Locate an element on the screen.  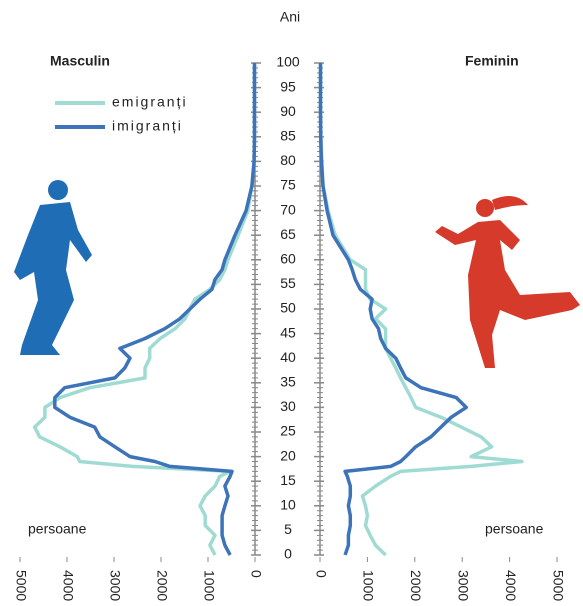
y-tick-label: 35 is located at coordinates (288, 382).